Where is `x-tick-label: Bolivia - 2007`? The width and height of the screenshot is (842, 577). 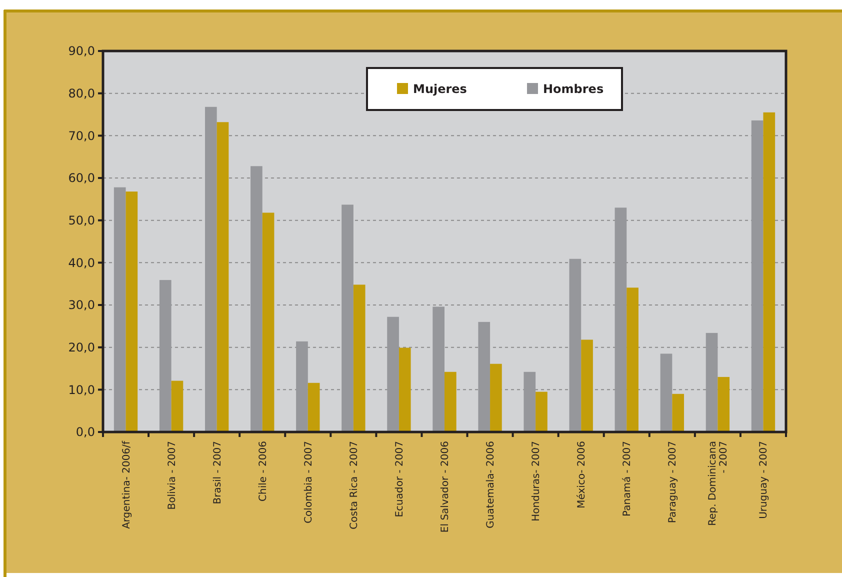 x-tick-label: Bolivia - 2007 is located at coordinates (172, 475).